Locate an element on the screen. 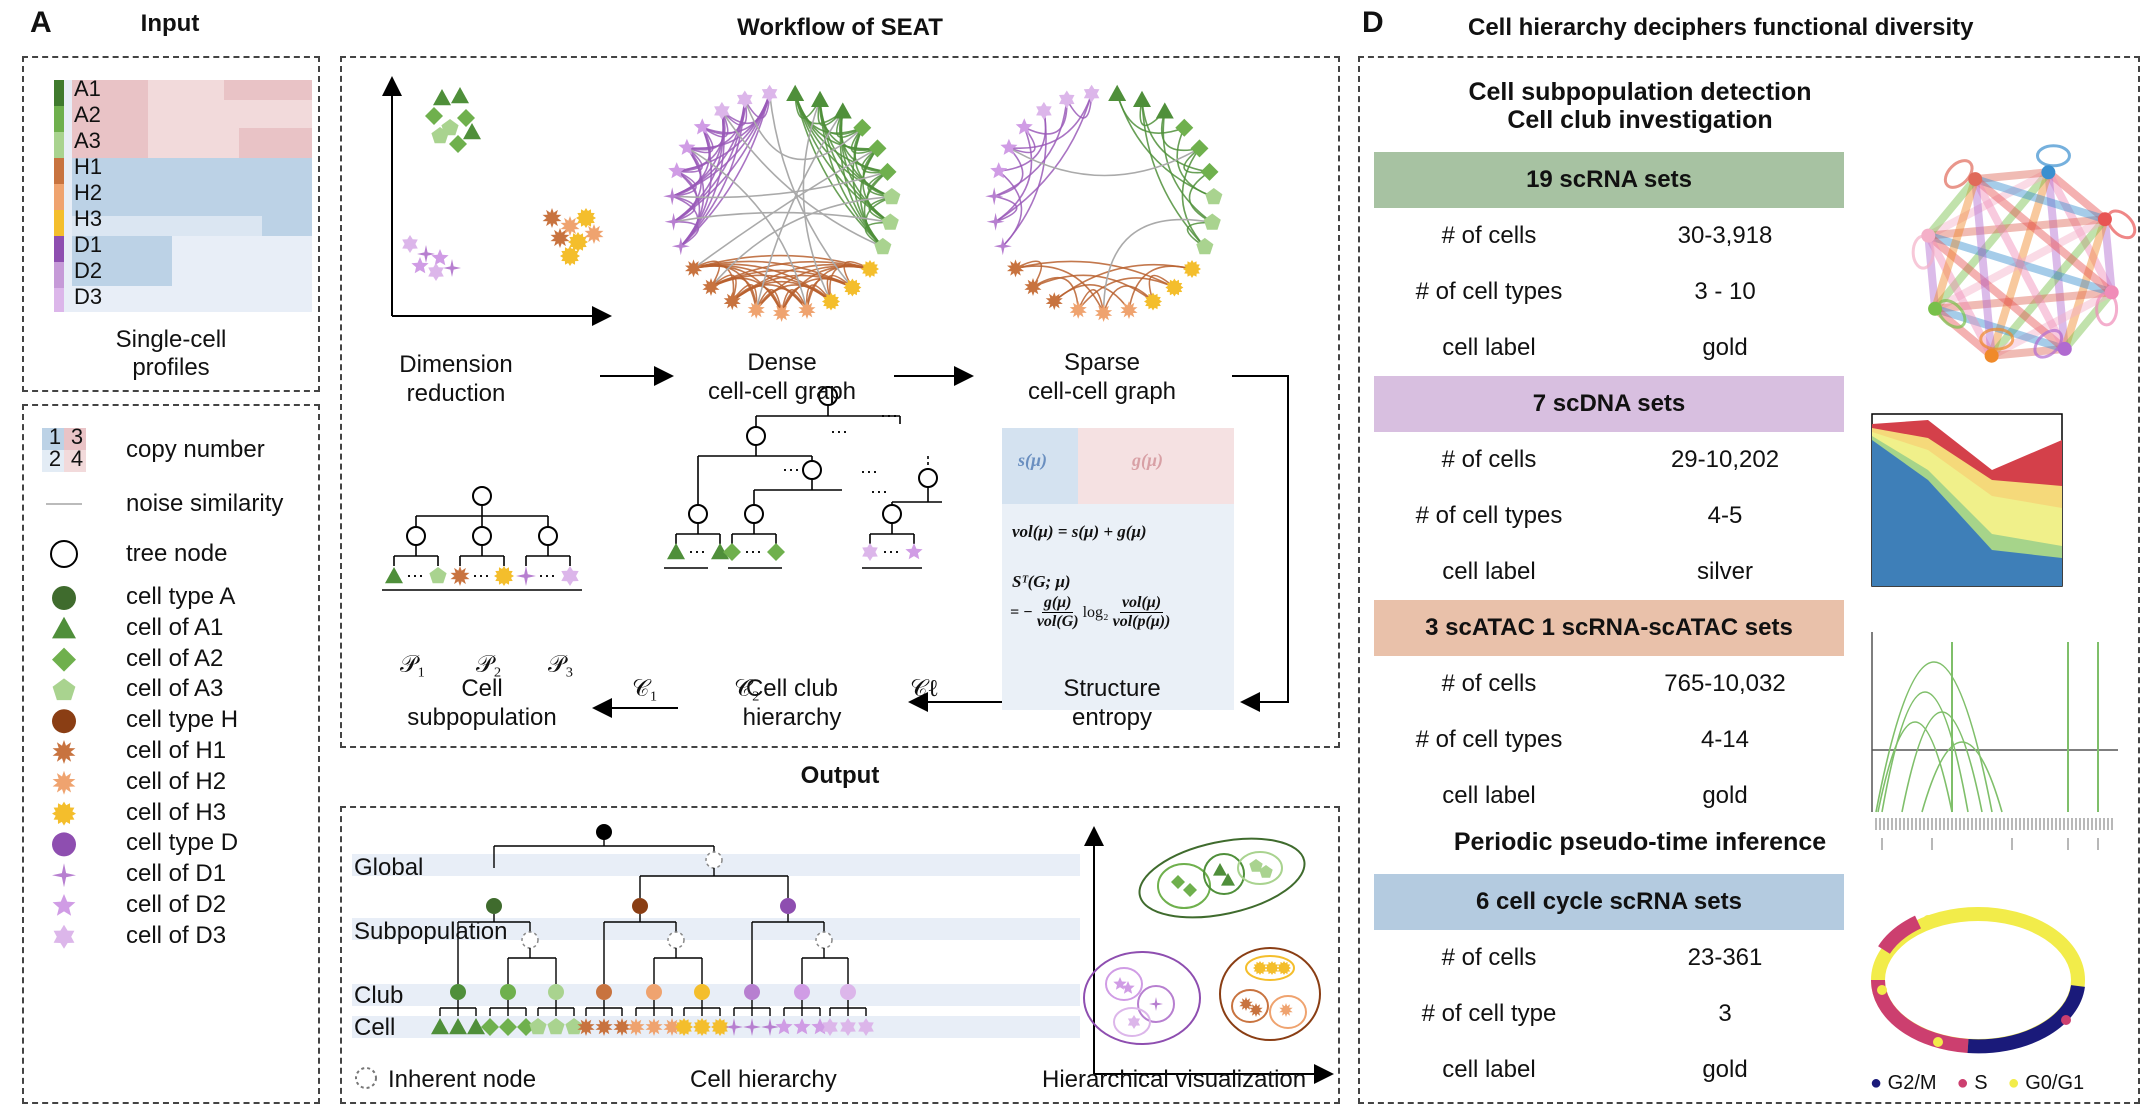  p1-label: 𝒫₁ is located at coordinates (413, 665).